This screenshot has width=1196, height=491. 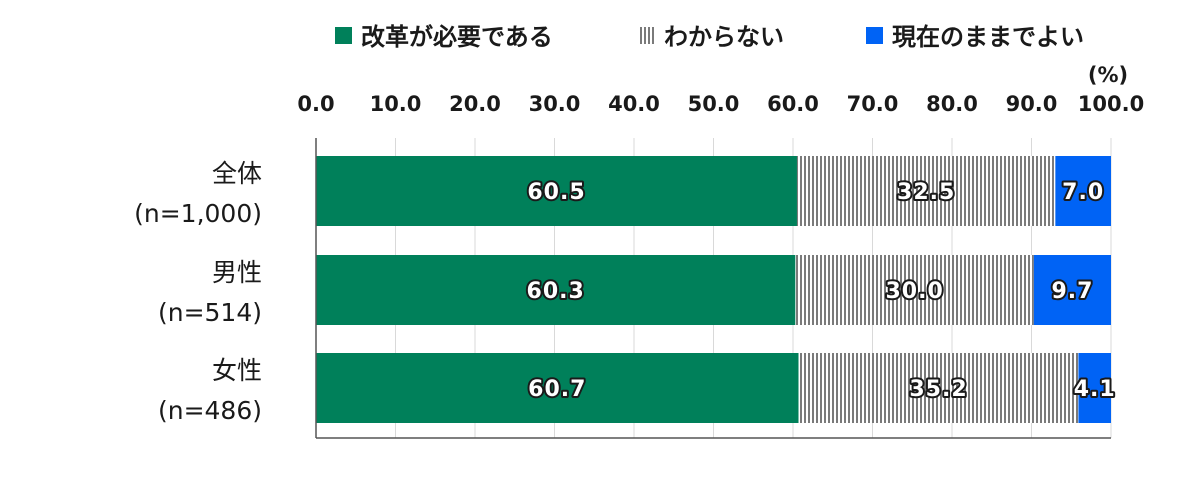 I want to click on category-label-line1: 男性, so click(x=237, y=272).